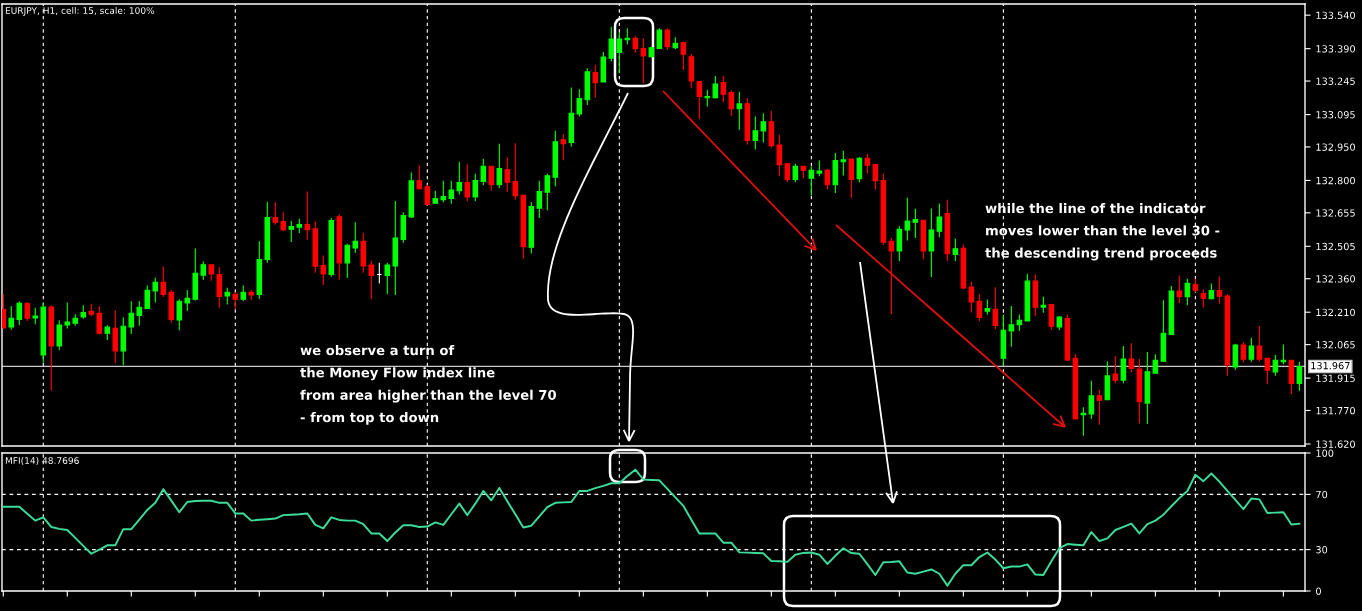 This screenshot has height=611, width=1362. What do you see at coordinates (1335, 246) in the screenshot?
I see `y-tick-label: 132.505` at bounding box center [1335, 246].